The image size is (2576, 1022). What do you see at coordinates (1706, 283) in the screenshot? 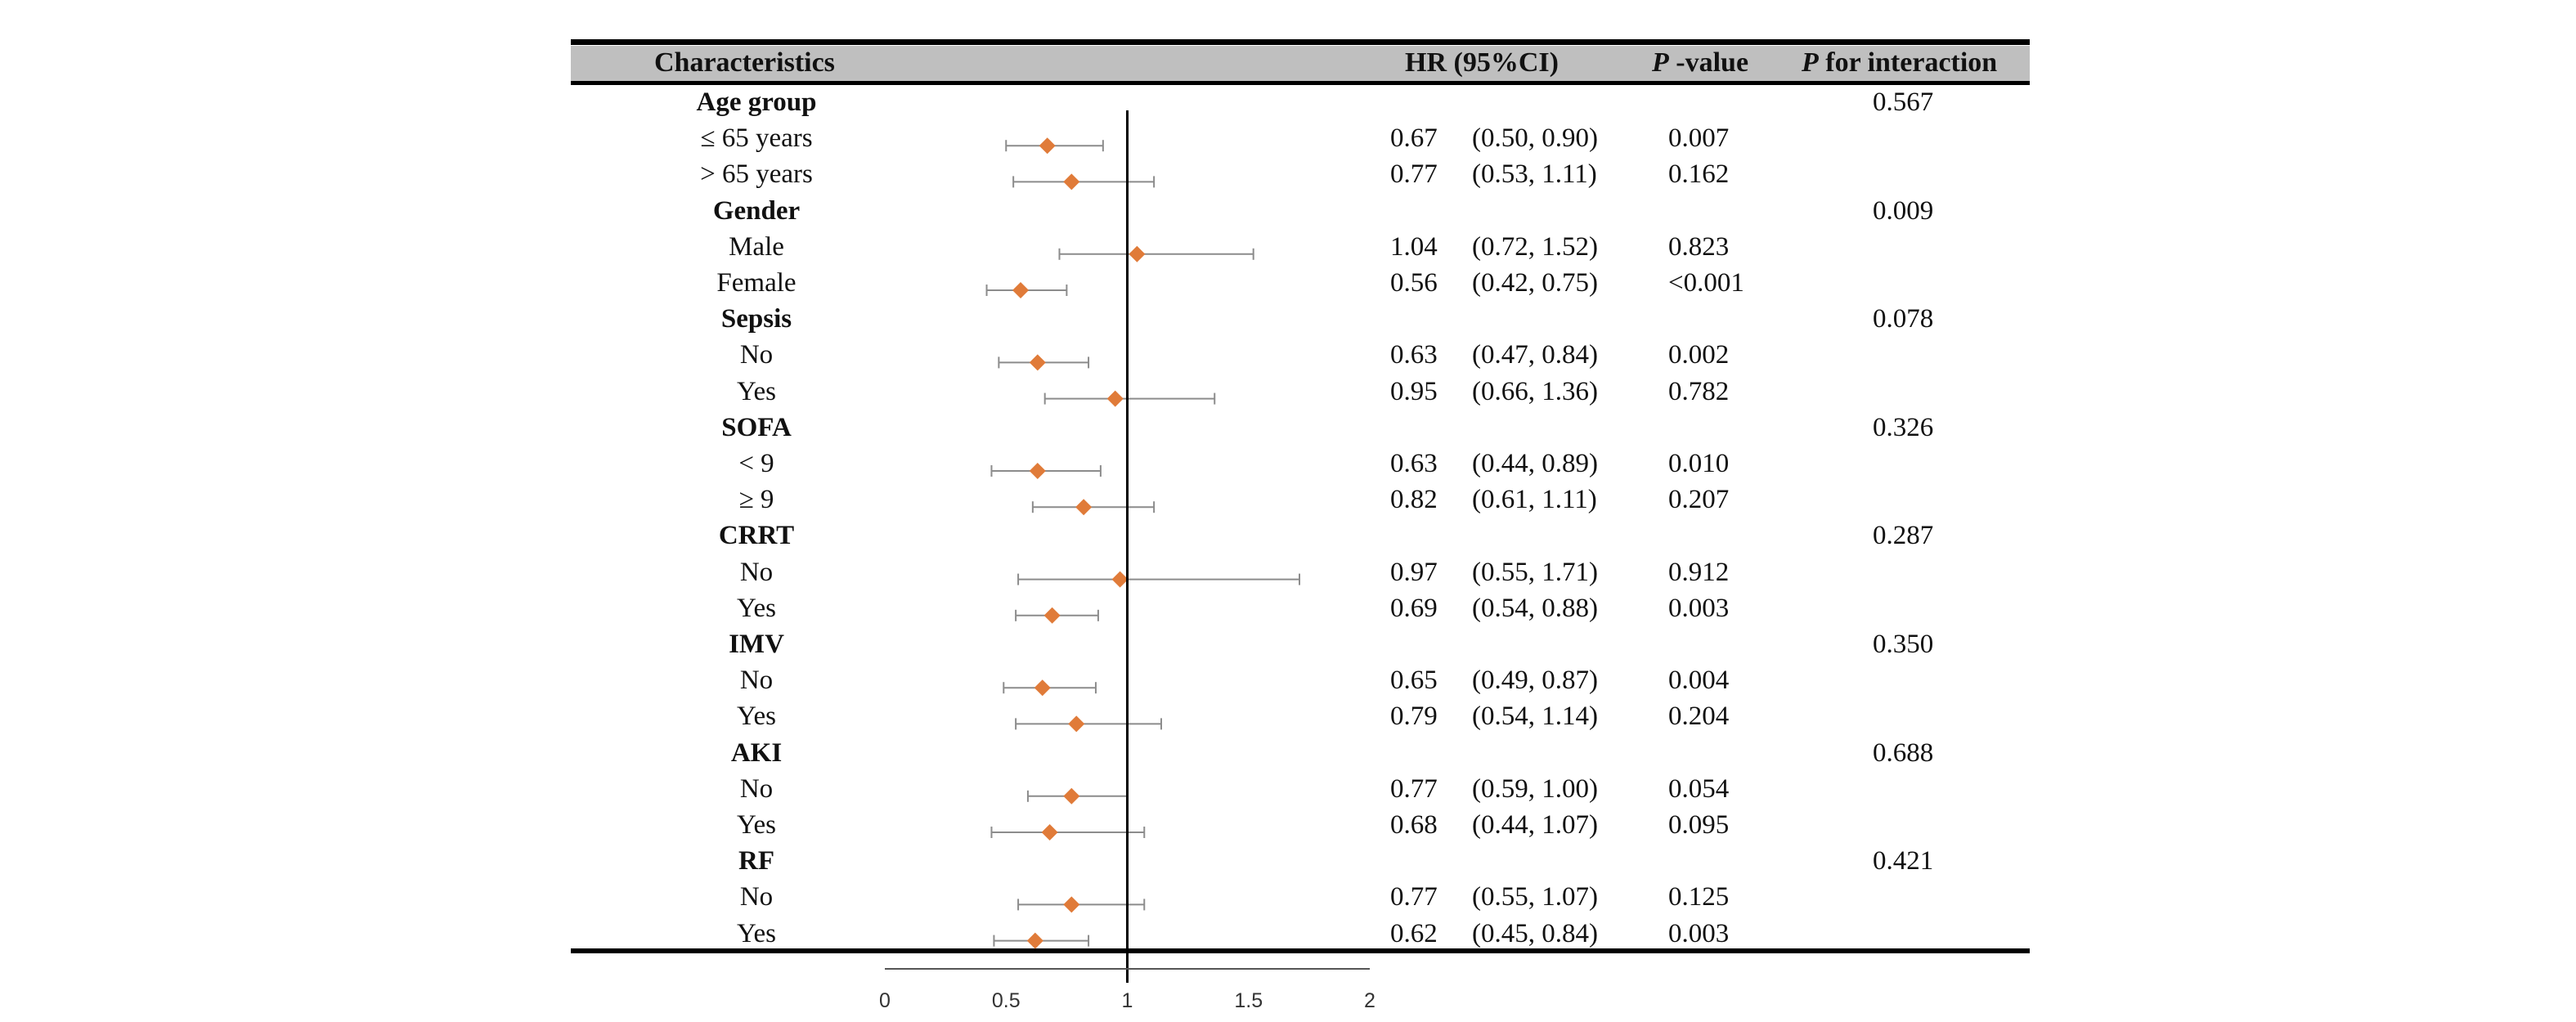
I see `p-value: <0.001` at bounding box center [1706, 283].